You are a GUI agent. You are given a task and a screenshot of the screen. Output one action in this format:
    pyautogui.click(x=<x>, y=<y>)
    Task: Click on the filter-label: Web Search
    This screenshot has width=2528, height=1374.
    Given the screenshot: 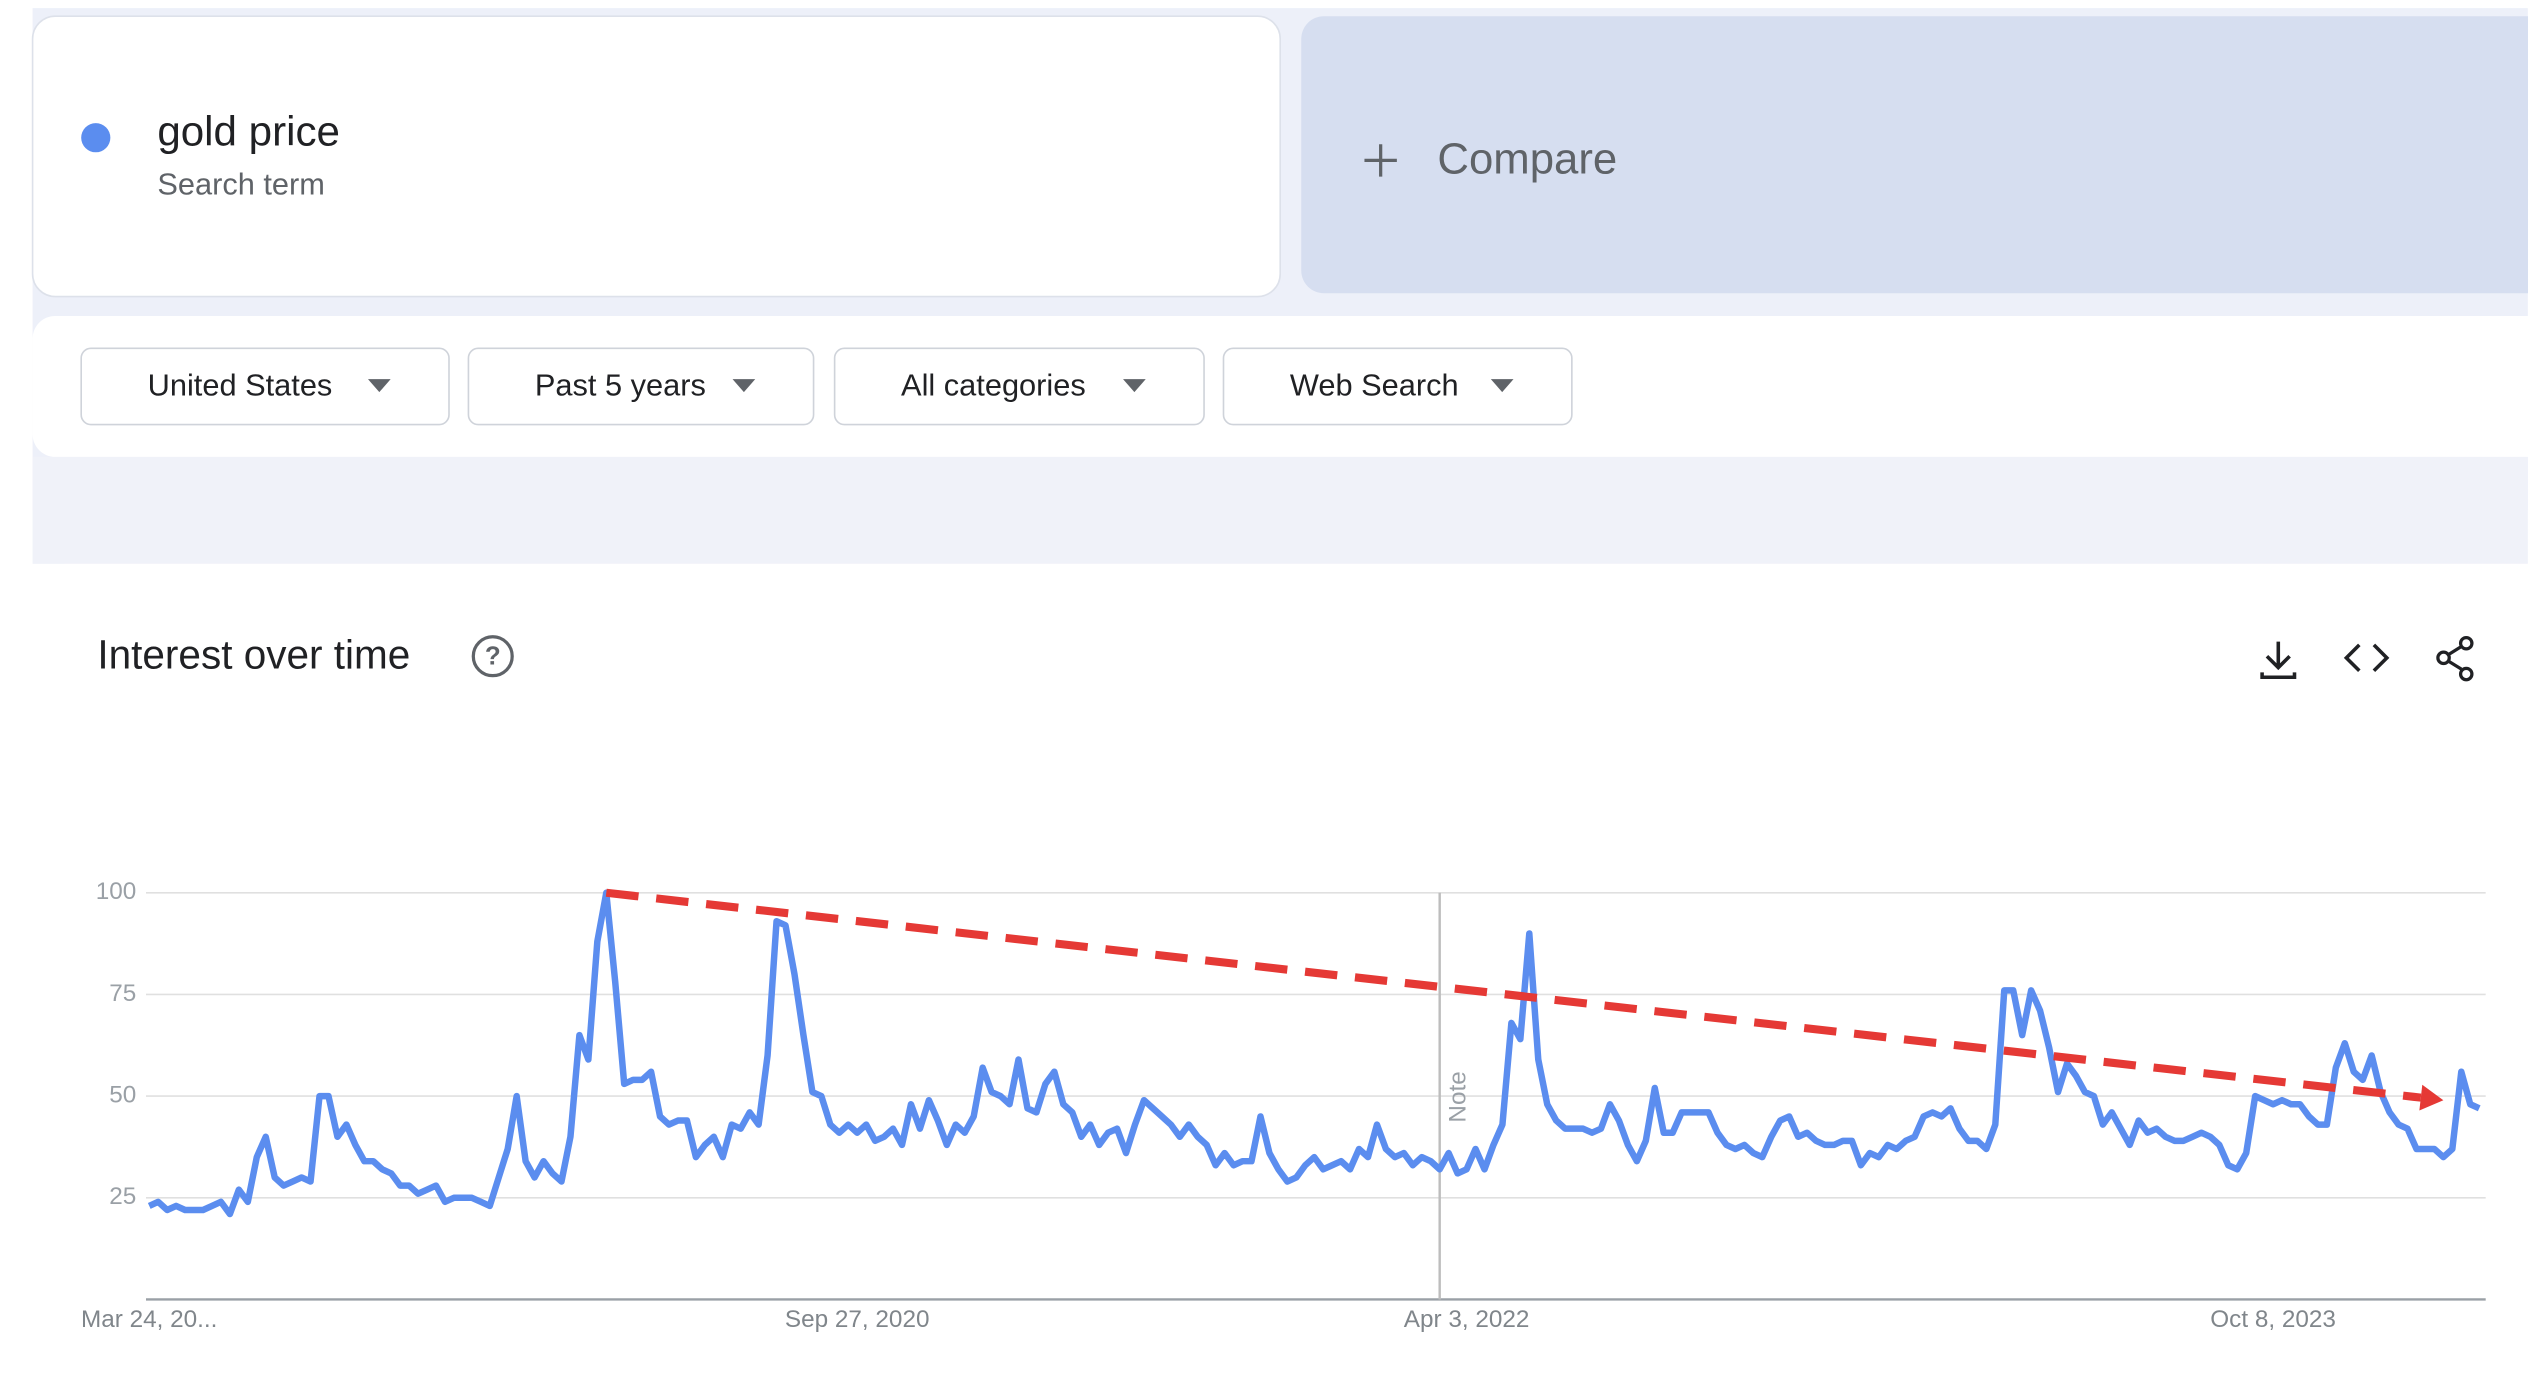 What is the action you would take?
    pyautogui.click(x=1374, y=384)
    